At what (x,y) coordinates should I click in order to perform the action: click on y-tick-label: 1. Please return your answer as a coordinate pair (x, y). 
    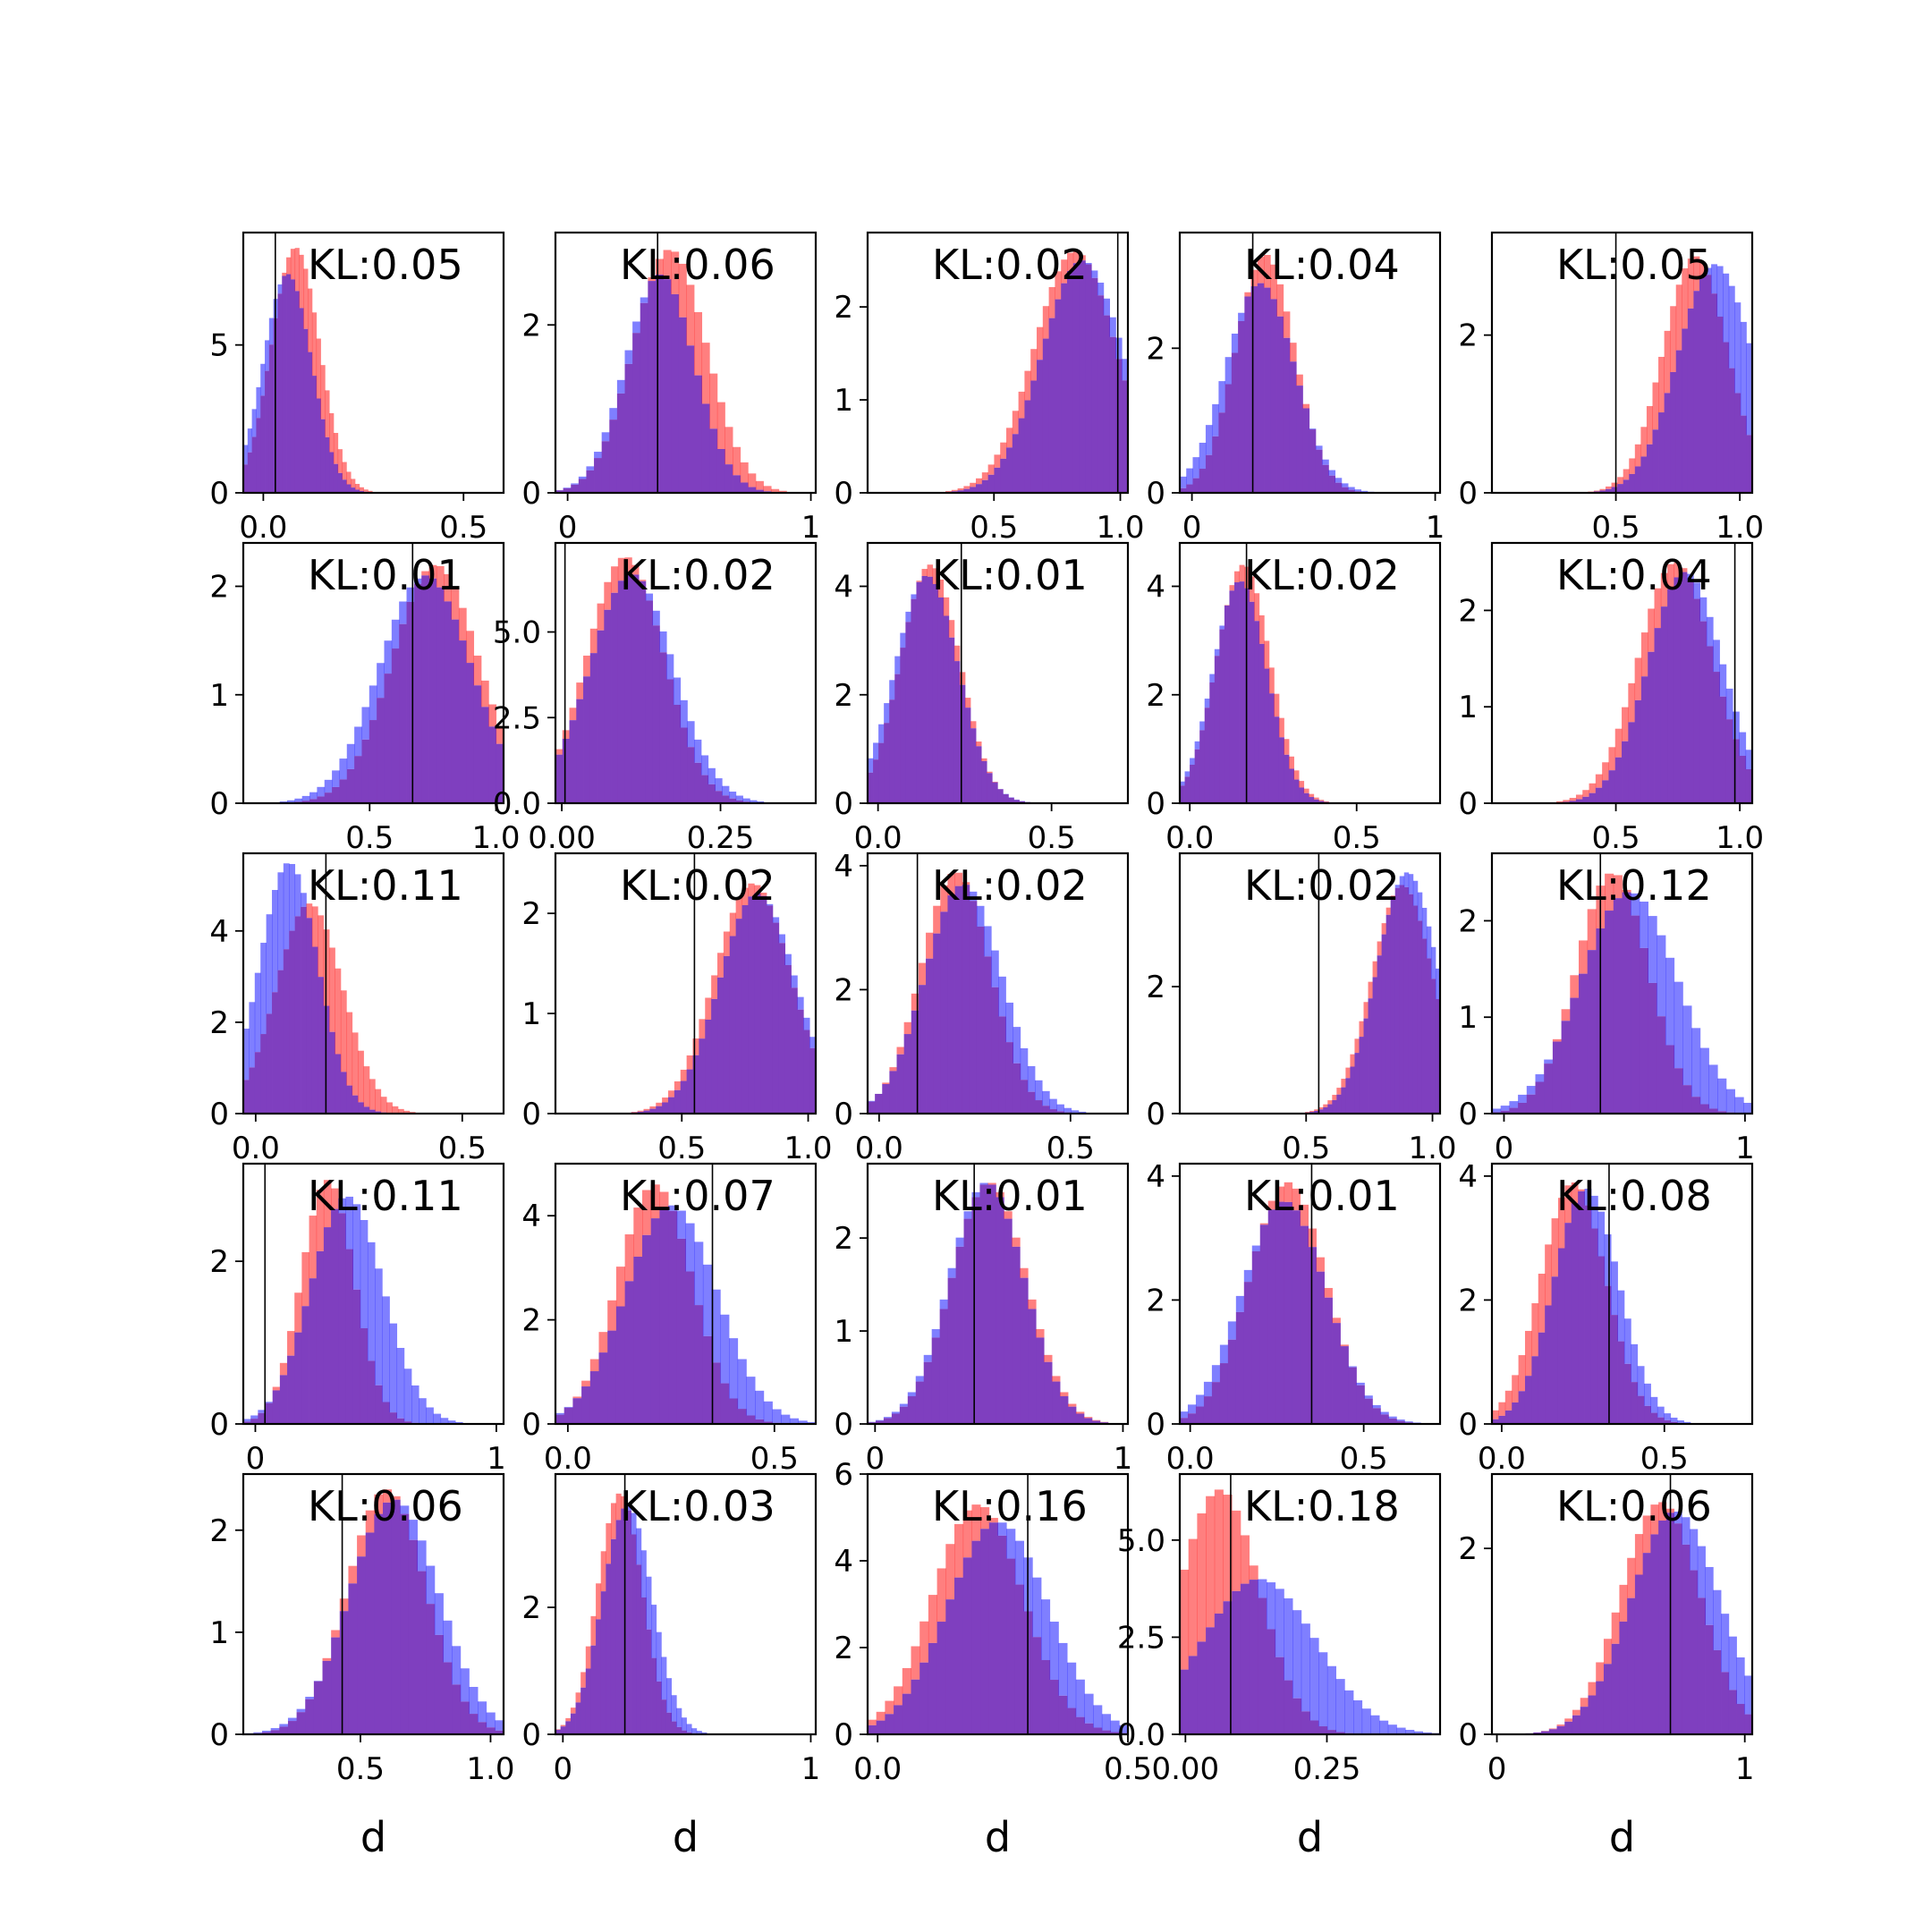
    Looking at the image, I should click on (531, 1014).